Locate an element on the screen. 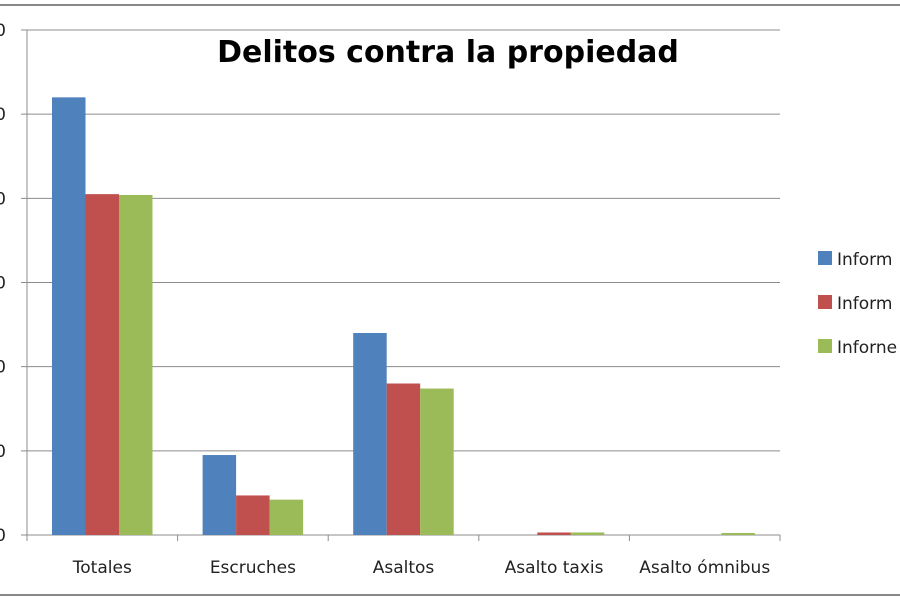 Image resolution: width=900 pixels, height=600 pixels. legend-label: Inforne is located at coordinates (867, 348).